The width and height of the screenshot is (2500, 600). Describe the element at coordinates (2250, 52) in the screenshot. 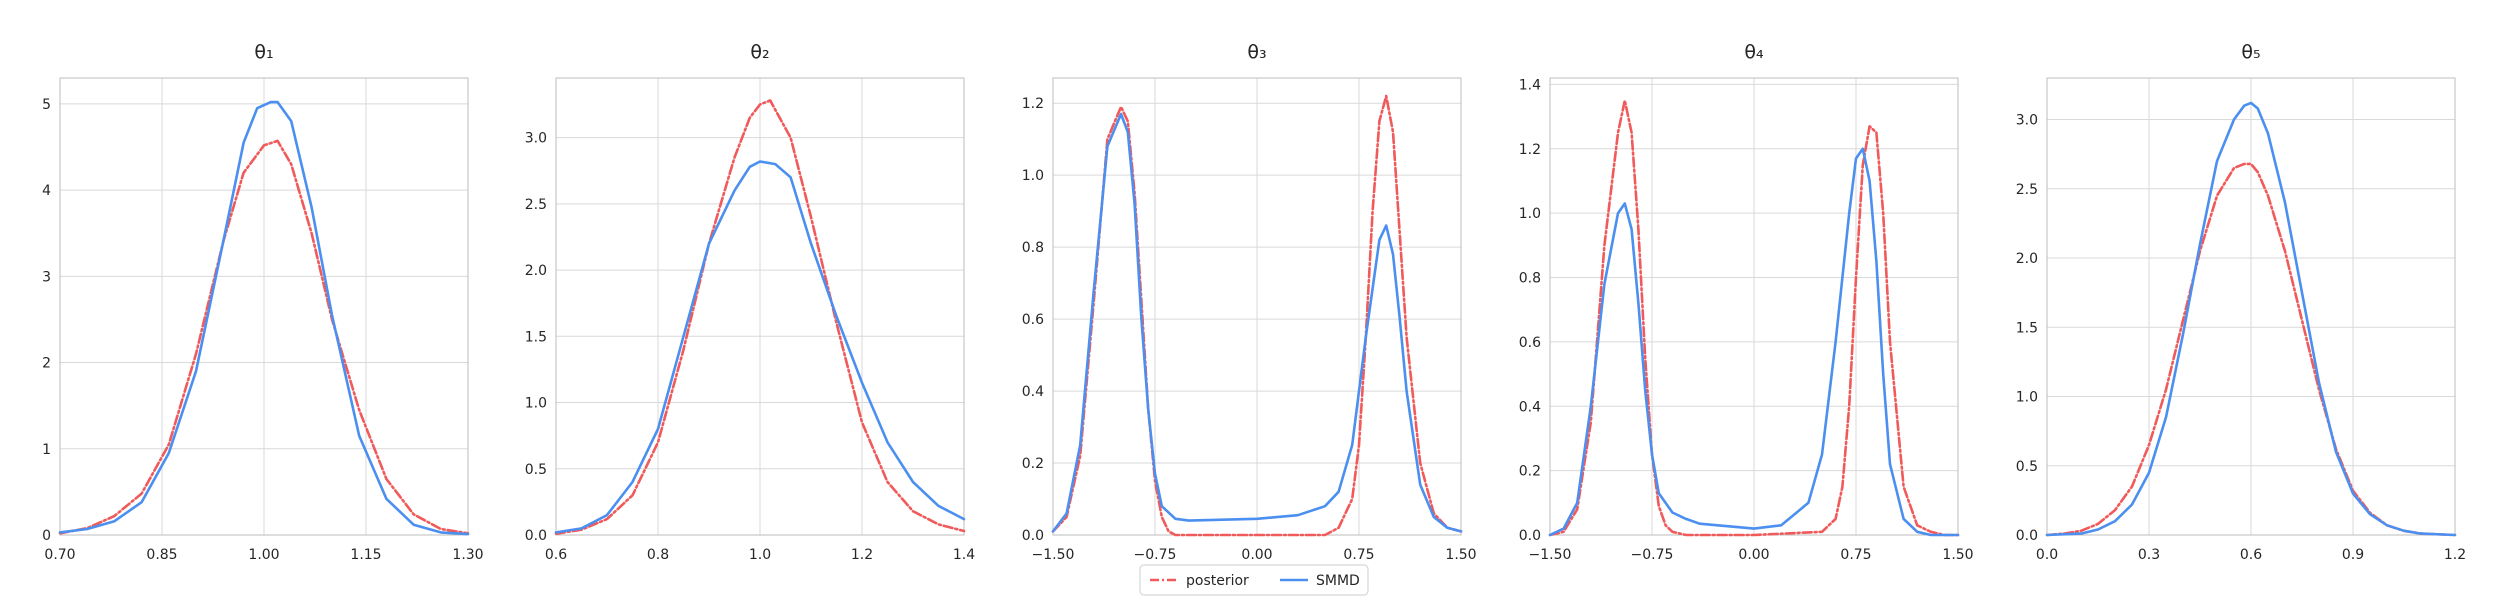

I see `subplot-title: θ₅` at that location.